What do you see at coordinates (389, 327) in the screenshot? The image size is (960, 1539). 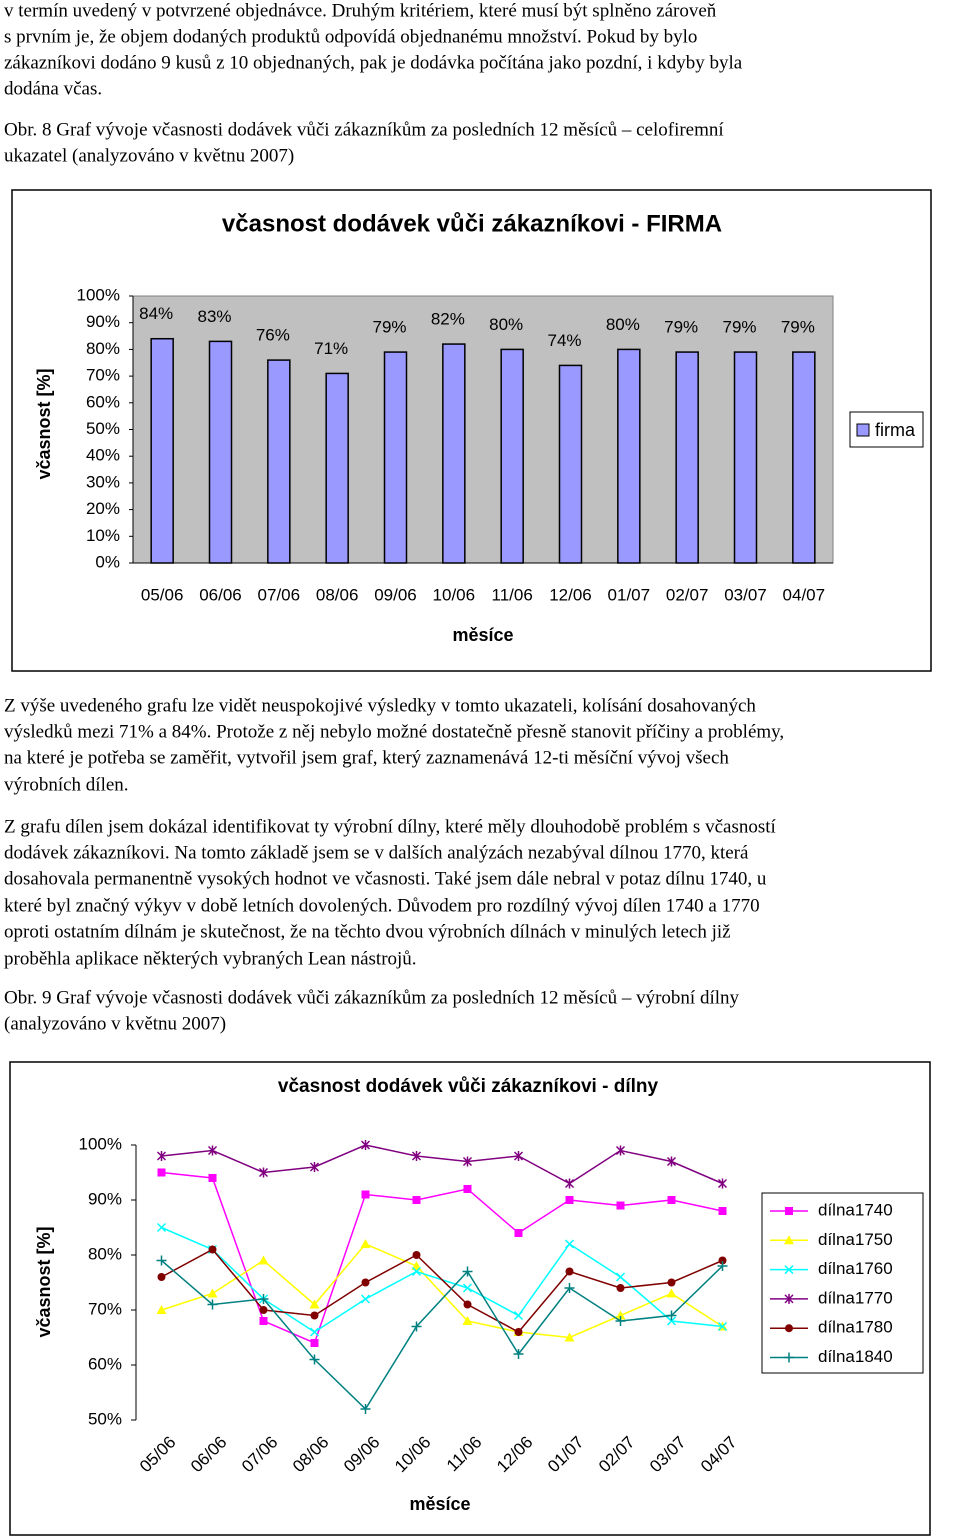 I see `data-label: 79%` at bounding box center [389, 327].